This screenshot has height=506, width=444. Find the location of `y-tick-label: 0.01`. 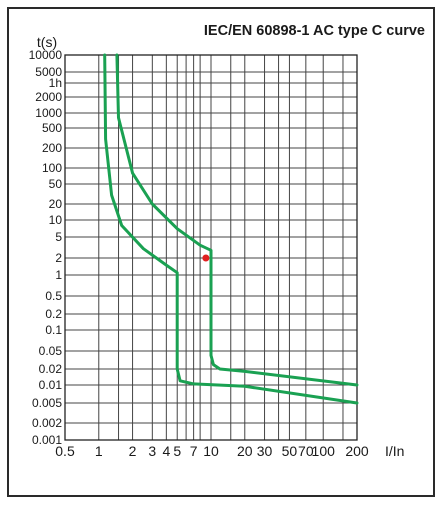

y-tick-label: 0.01 is located at coordinates (51, 385).